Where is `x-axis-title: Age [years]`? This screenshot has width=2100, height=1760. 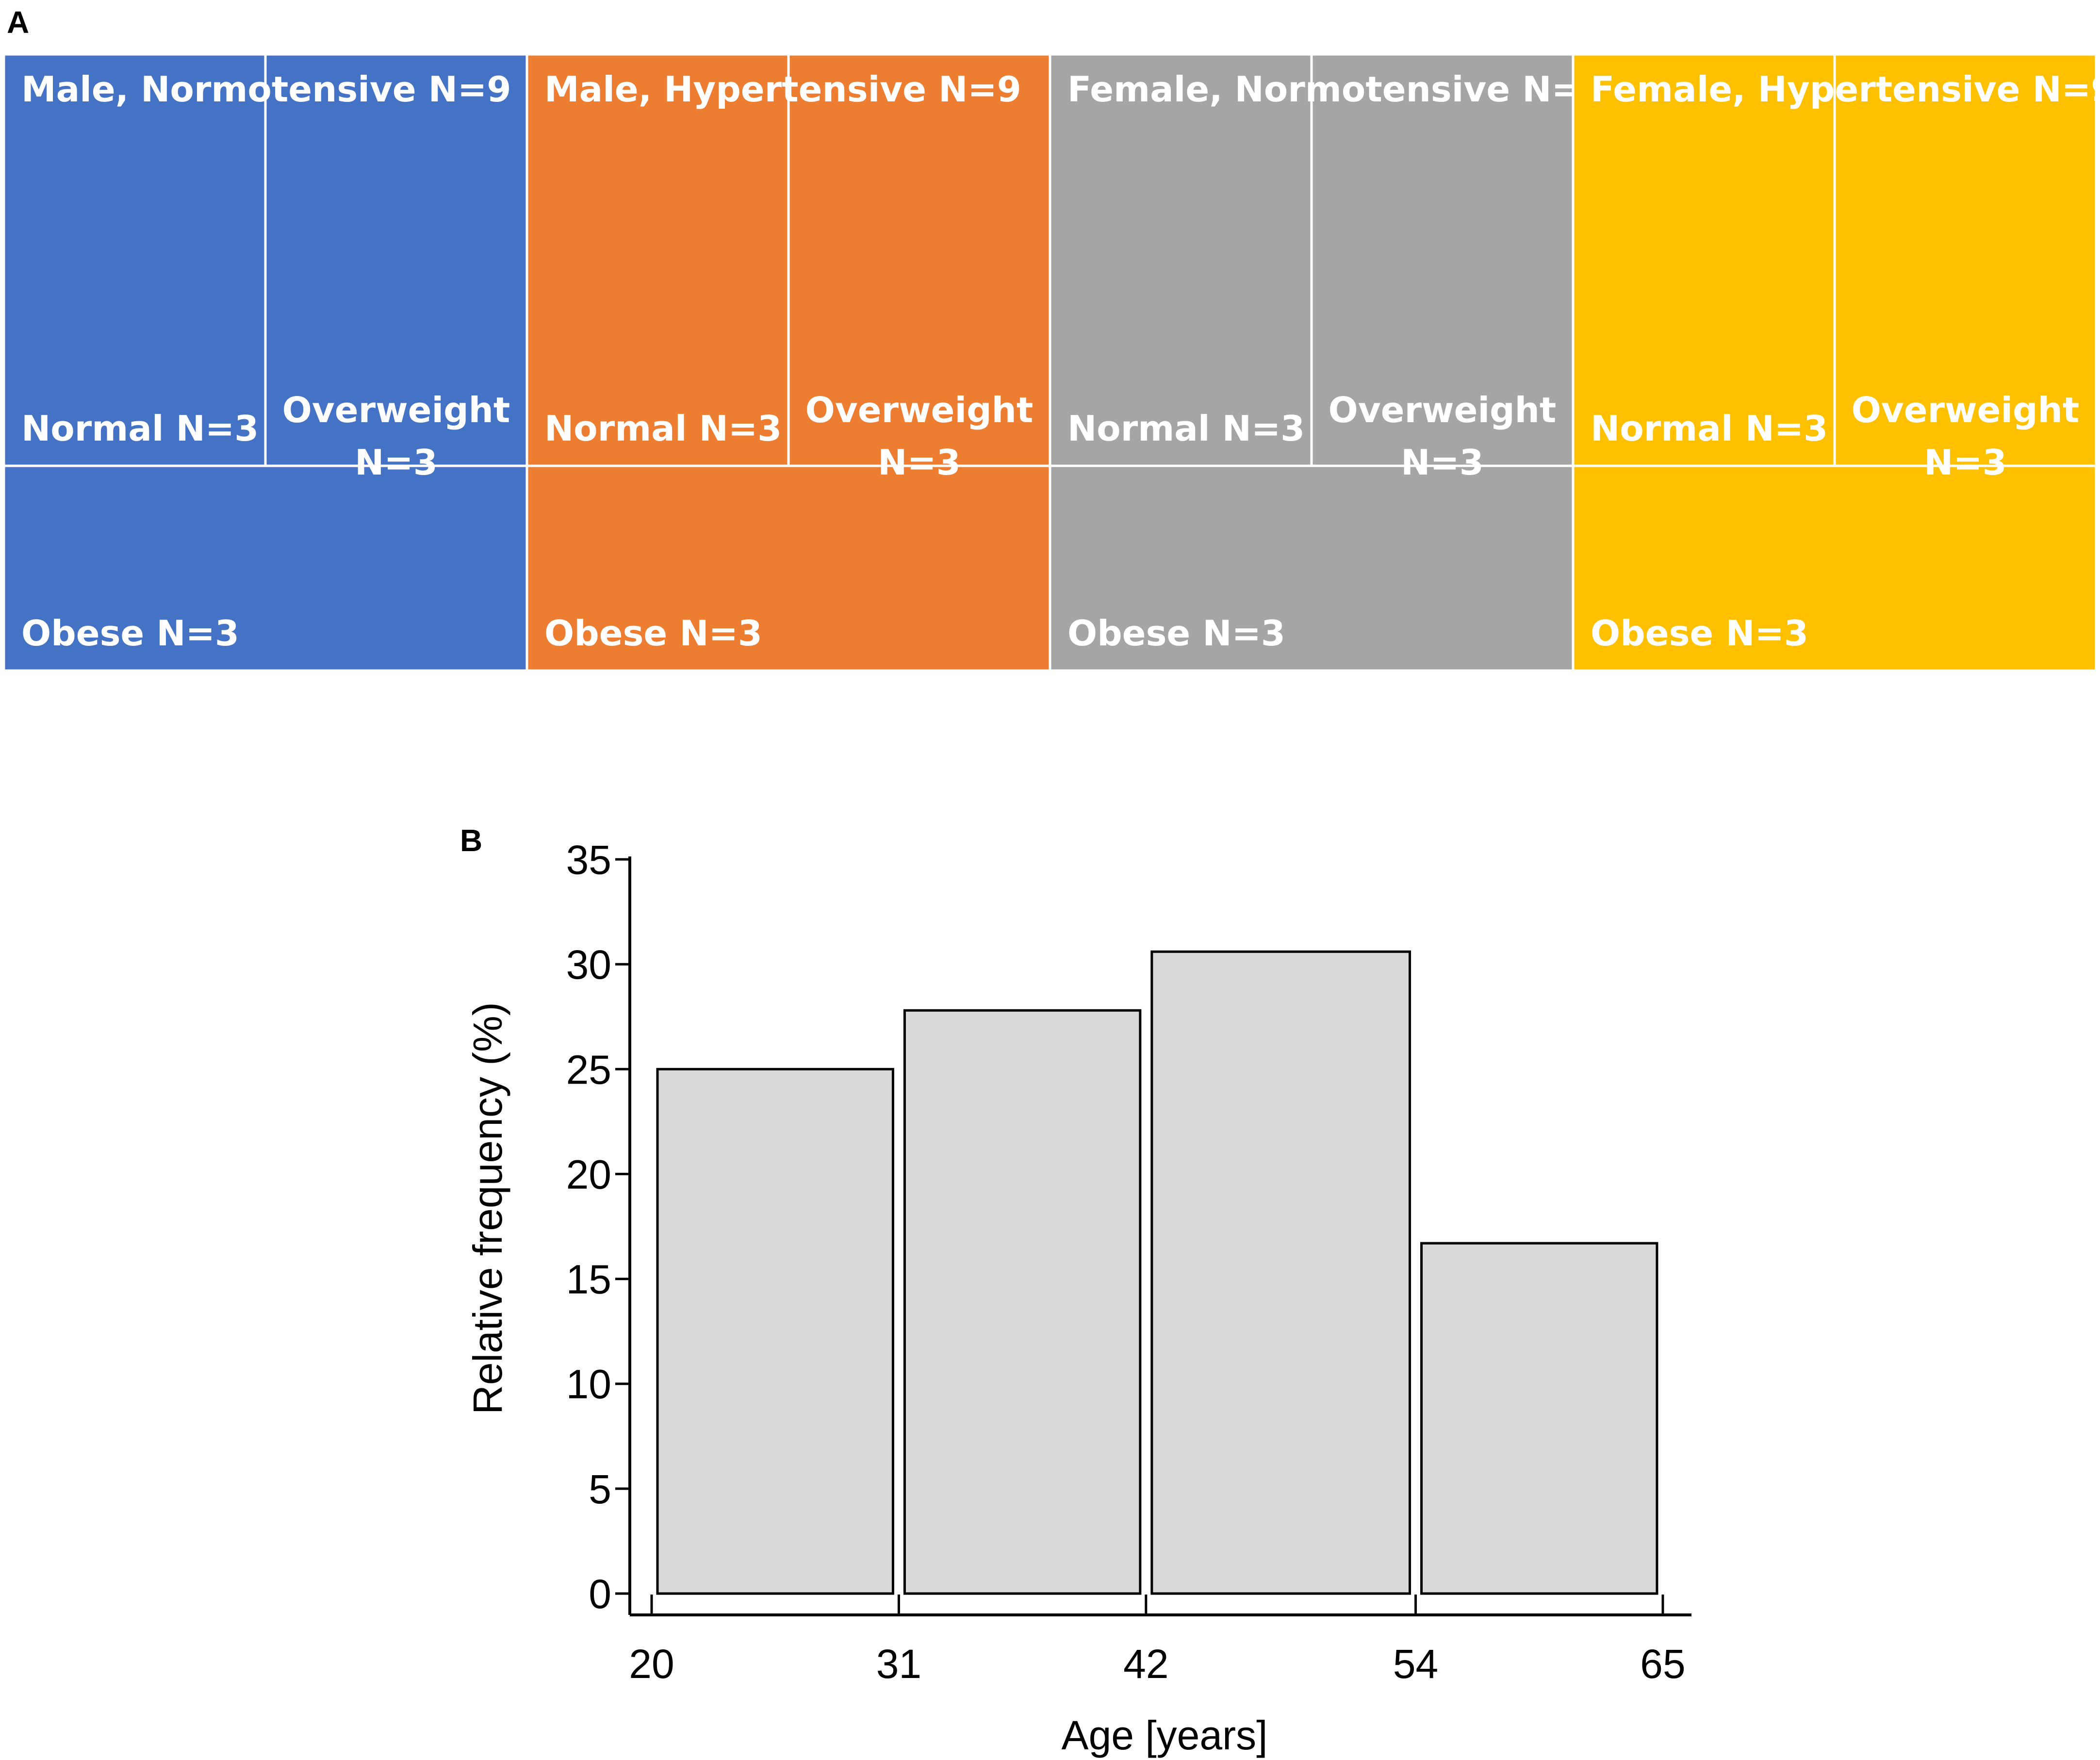
x-axis-title: Age [years] is located at coordinates (1165, 1735).